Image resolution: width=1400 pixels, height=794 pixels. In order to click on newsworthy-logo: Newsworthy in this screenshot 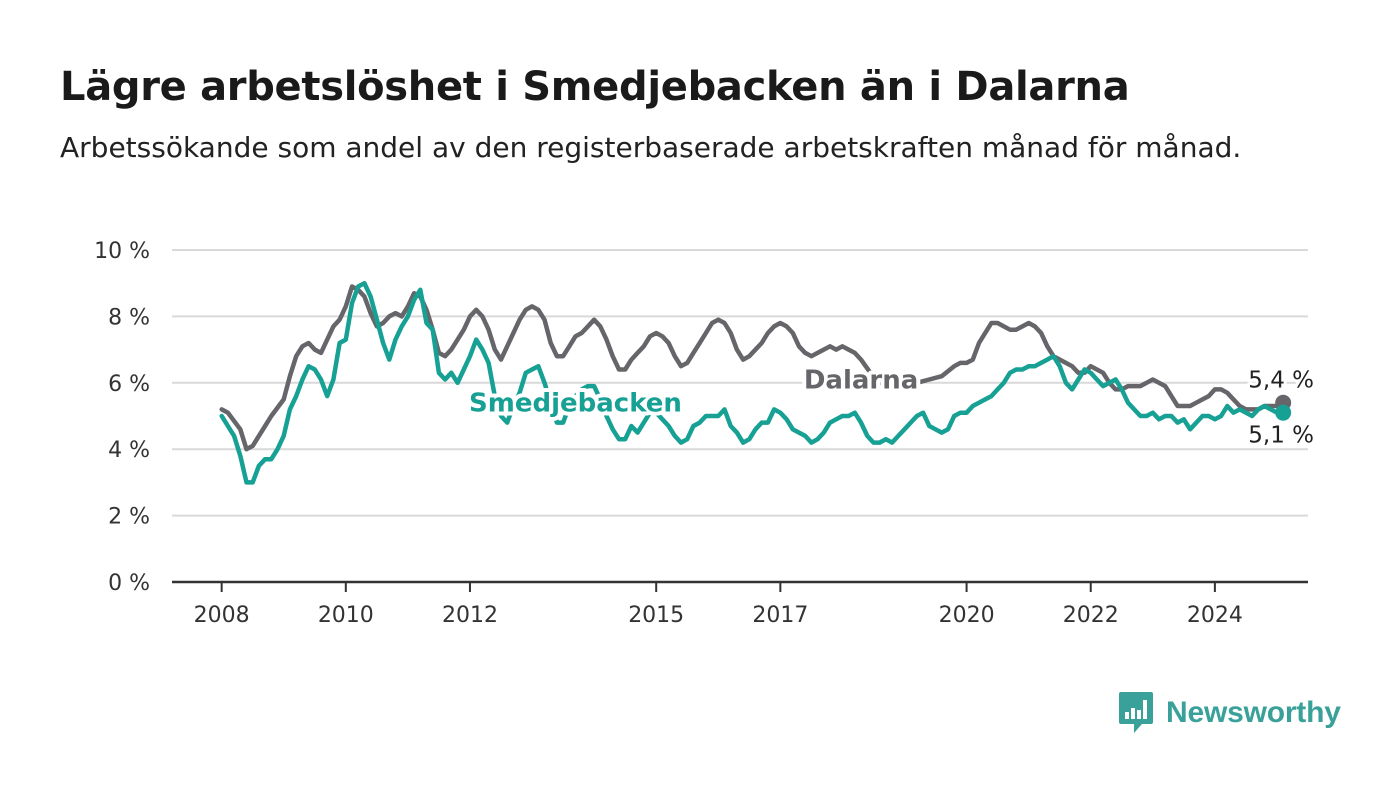, I will do `click(1229, 713)`.